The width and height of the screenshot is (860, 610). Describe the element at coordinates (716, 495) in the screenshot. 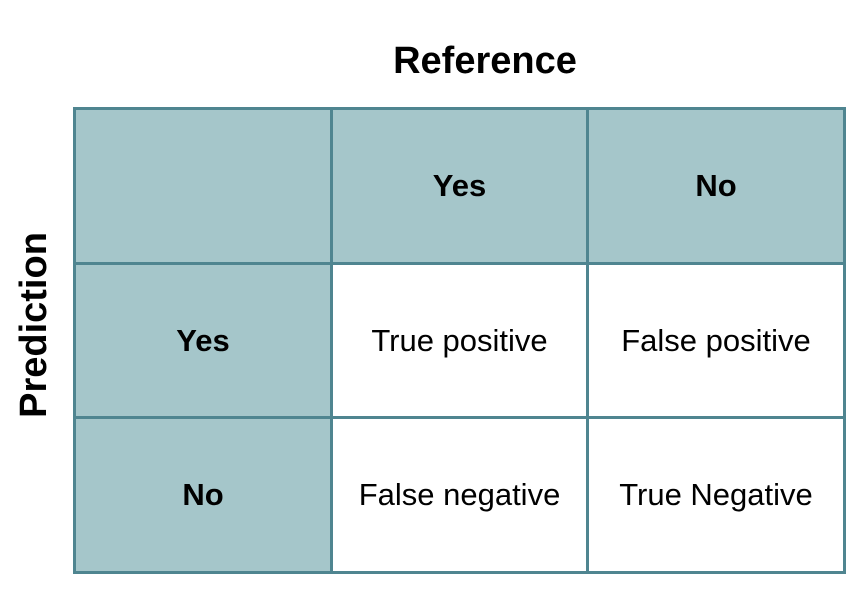

I see `cell-true-negative: True Negative` at that location.